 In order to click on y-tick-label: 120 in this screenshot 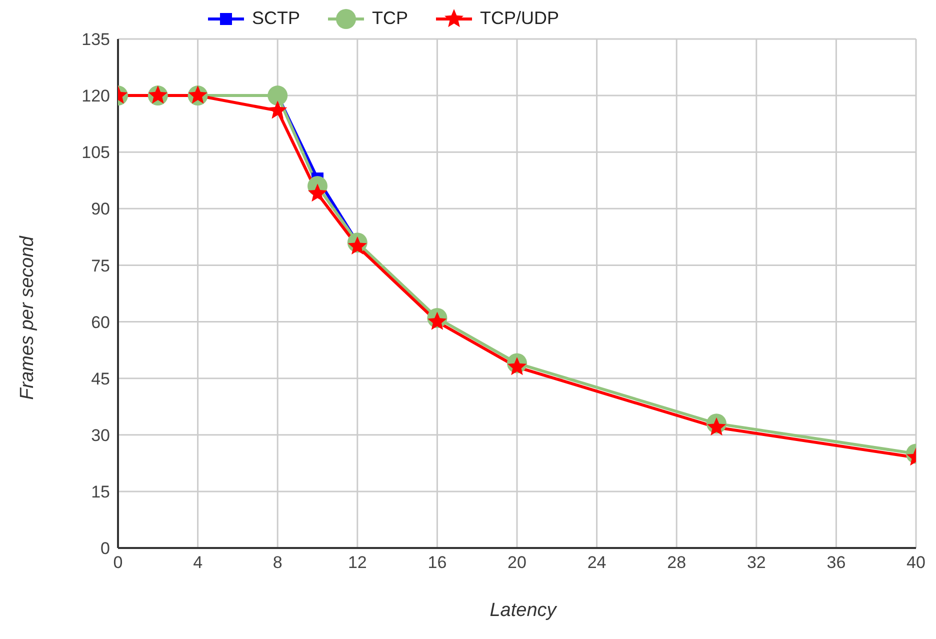, I will do `click(96, 96)`.